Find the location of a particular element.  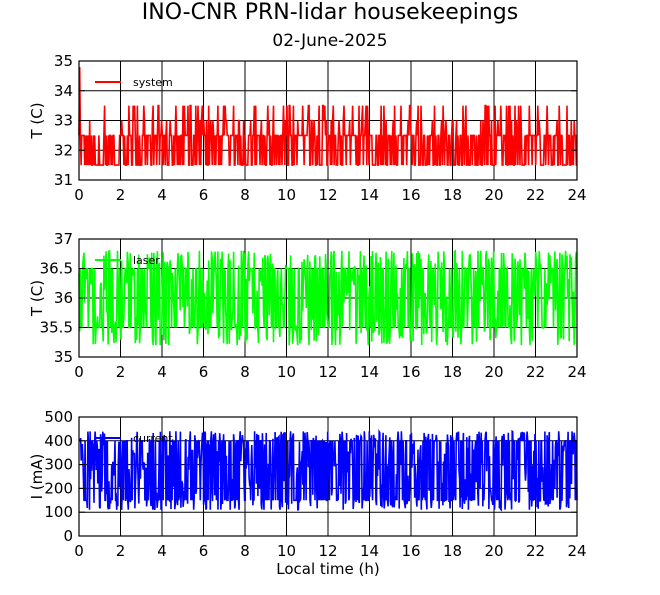

y-tick-label: 34 is located at coordinates (63, 91).